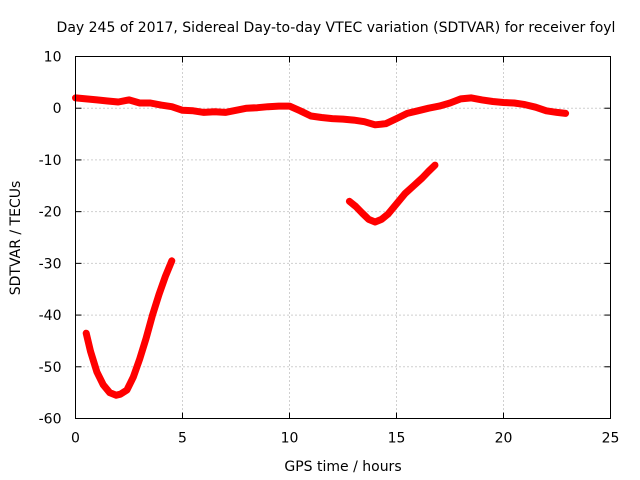 The image size is (640, 480). I want to click on y-tick-label: -60, so click(50, 420).